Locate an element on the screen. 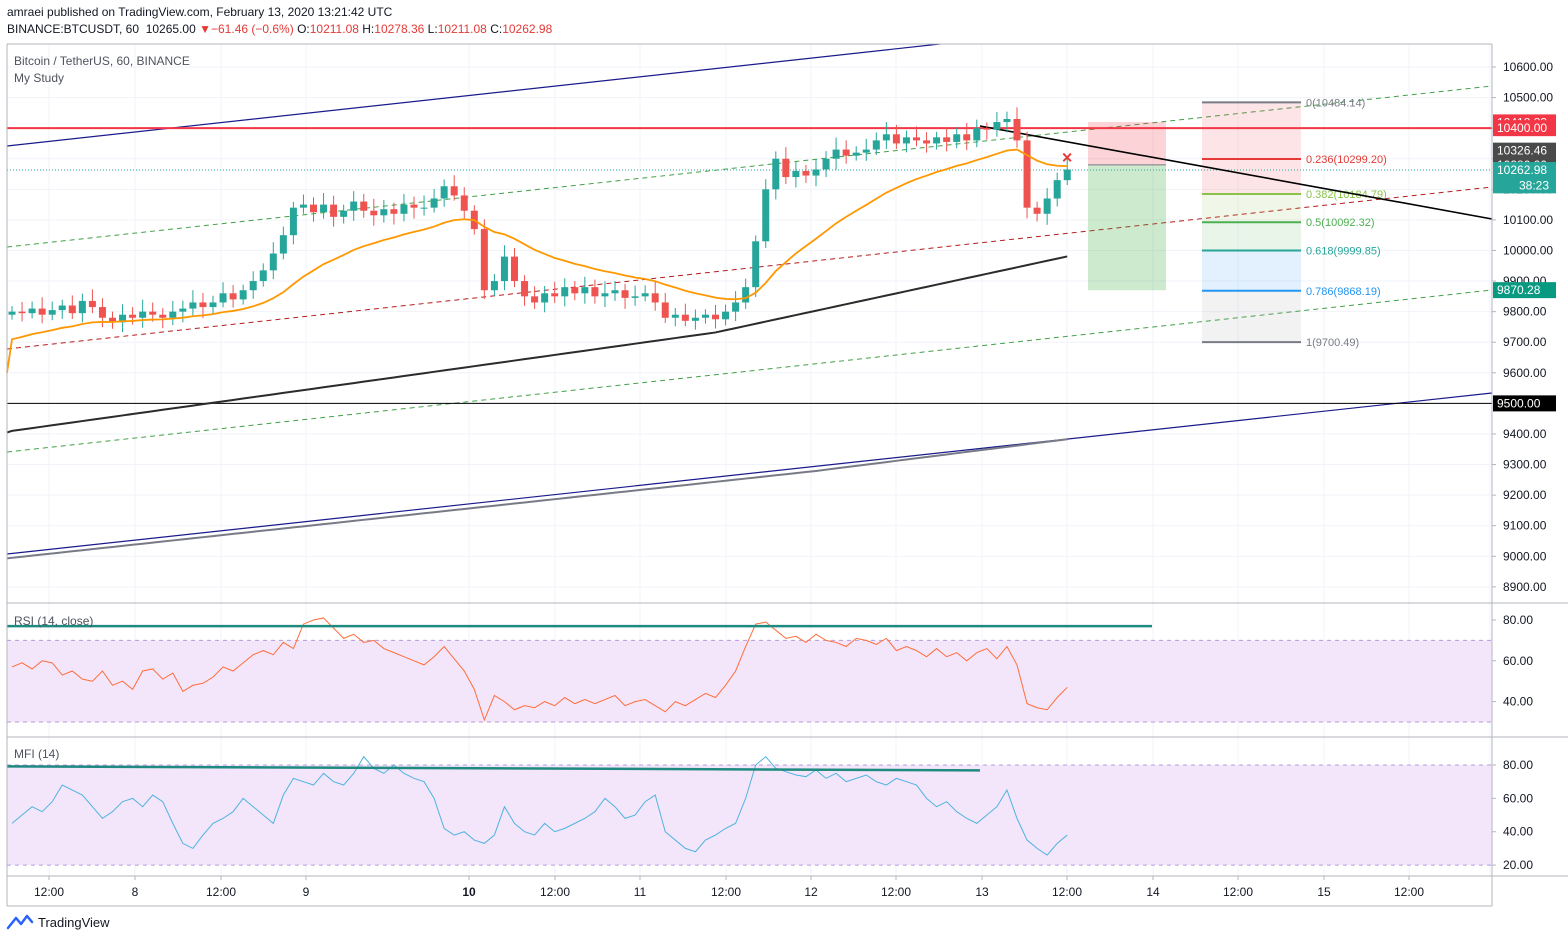  take-profit-zone is located at coordinates (1127, 227).